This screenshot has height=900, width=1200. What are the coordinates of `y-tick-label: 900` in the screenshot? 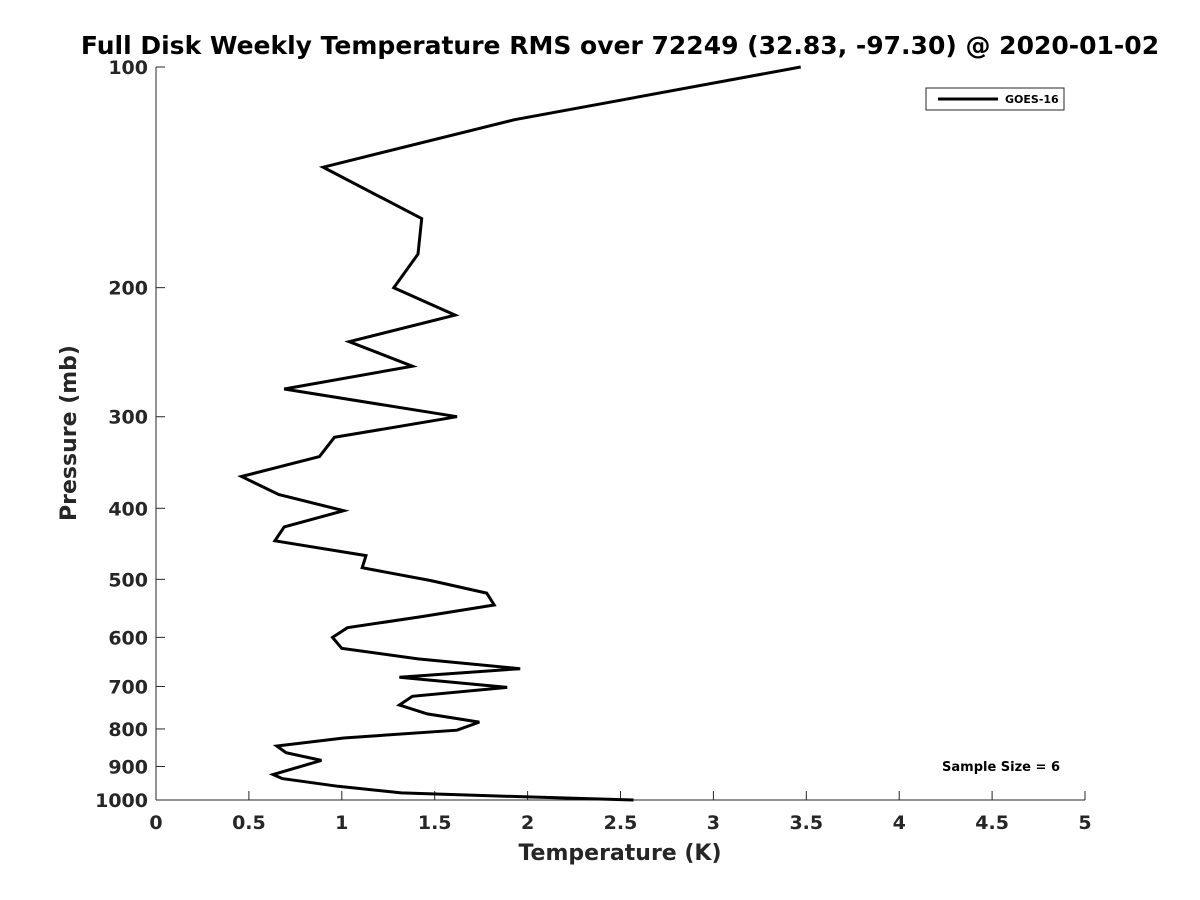 It's located at (128, 767).